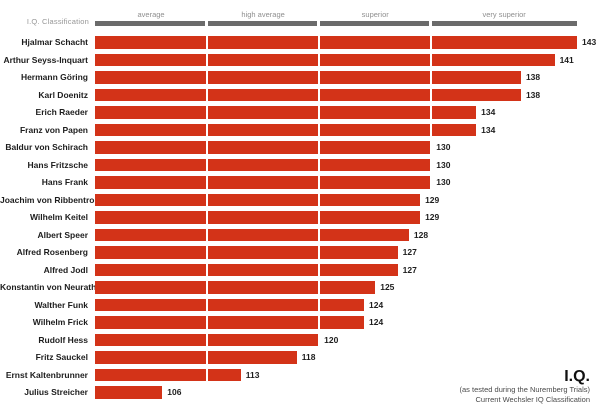 This screenshot has width=602, height=416. Describe the element at coordinates (577, 376) in the screenshot. I see `chart-title: I.Q.` at that location.